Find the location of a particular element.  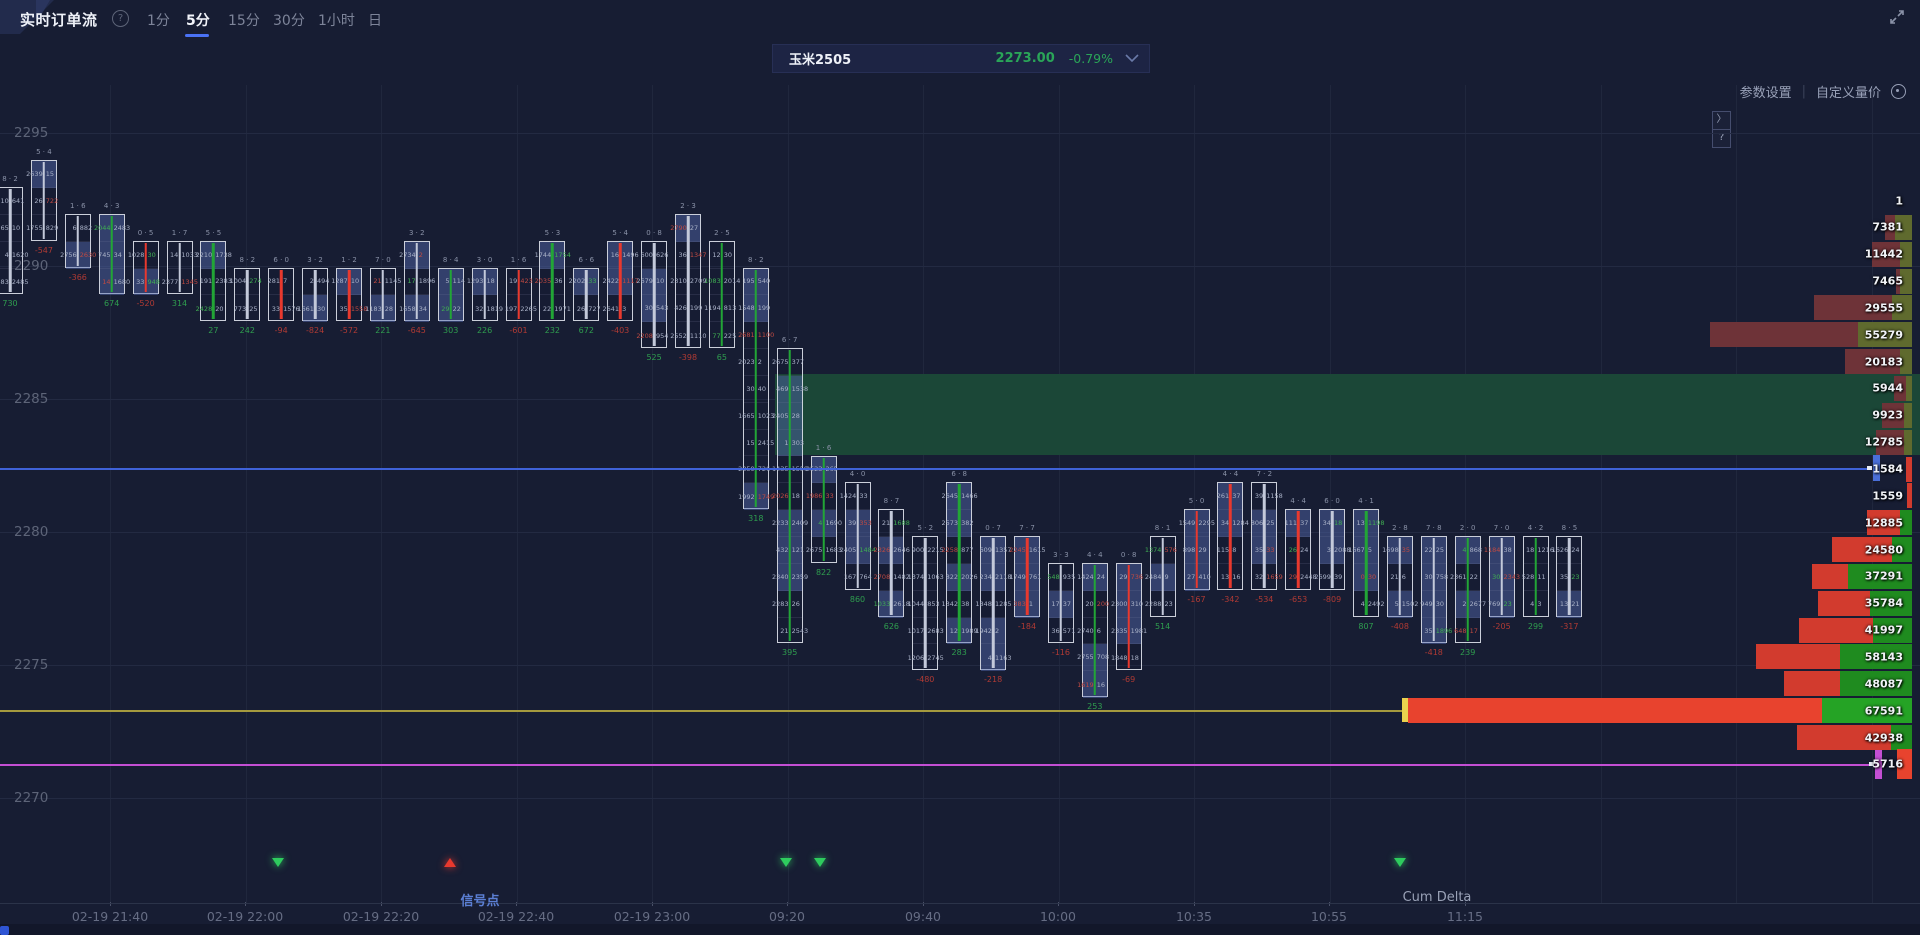

candle-delta-label: -534 is located at coordinates (1264, 599).